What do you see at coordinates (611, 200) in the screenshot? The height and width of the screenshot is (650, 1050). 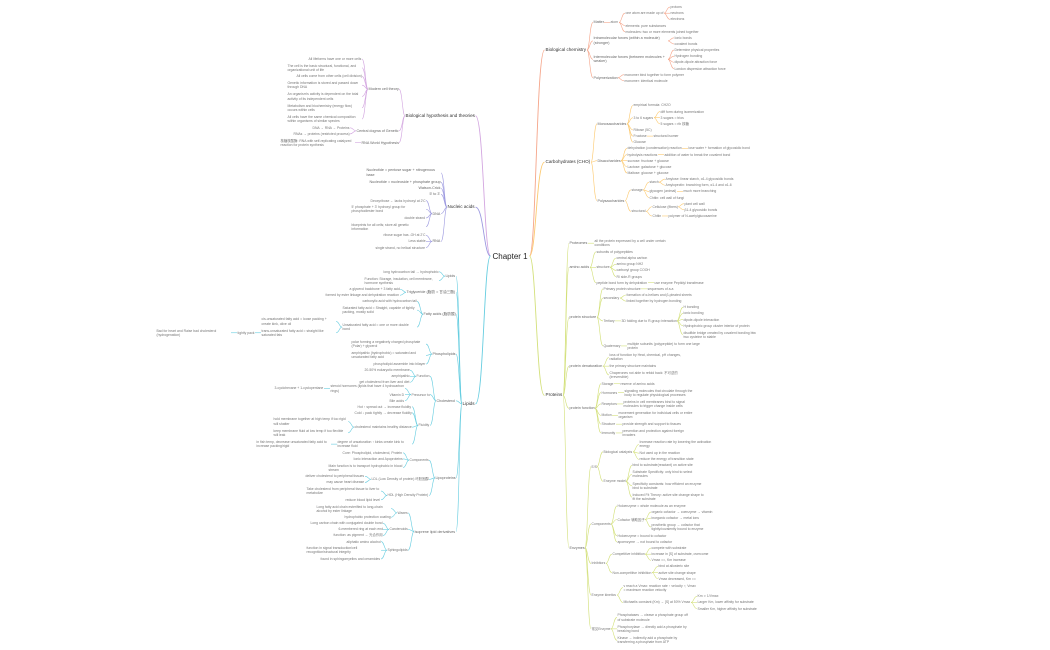 I see `subtopic-node: Polysaccharides` at bounding box center [611, 200].